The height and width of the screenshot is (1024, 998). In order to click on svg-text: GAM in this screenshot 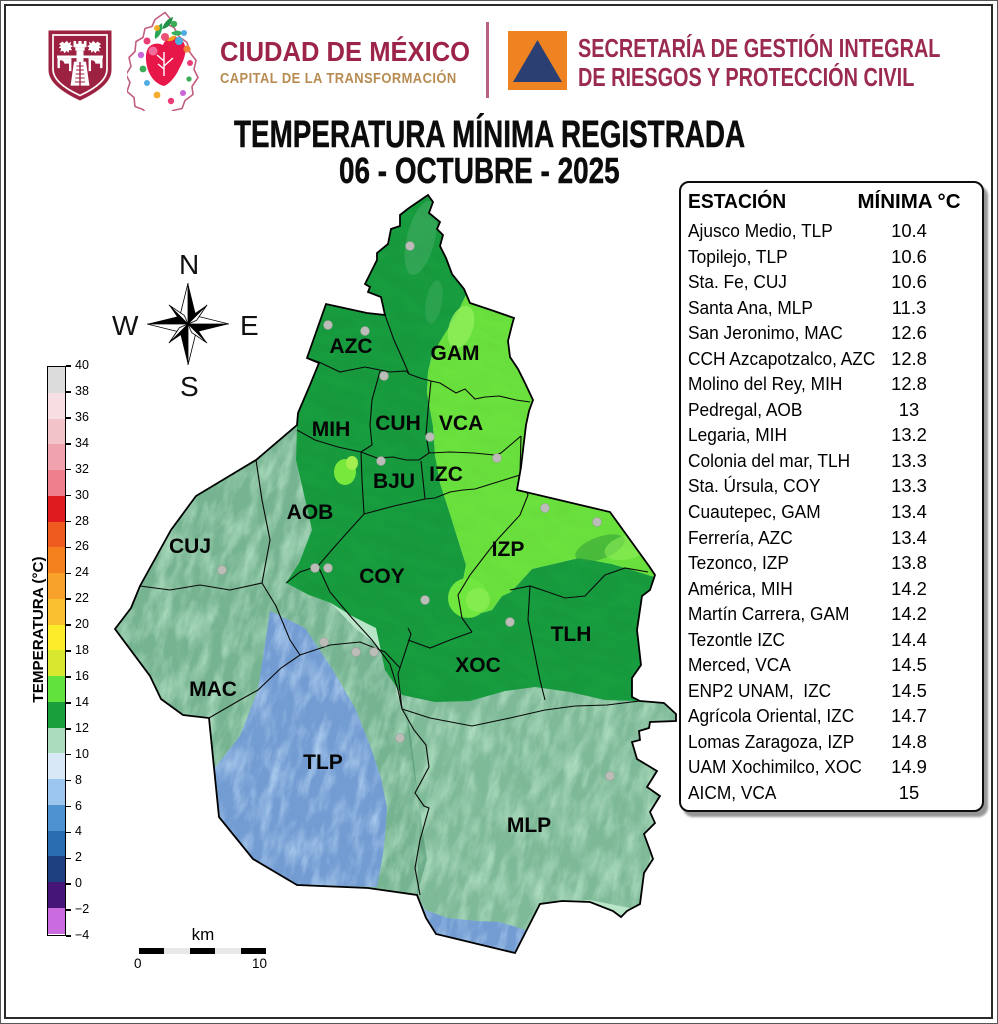, I will do `click(455, 353)`.